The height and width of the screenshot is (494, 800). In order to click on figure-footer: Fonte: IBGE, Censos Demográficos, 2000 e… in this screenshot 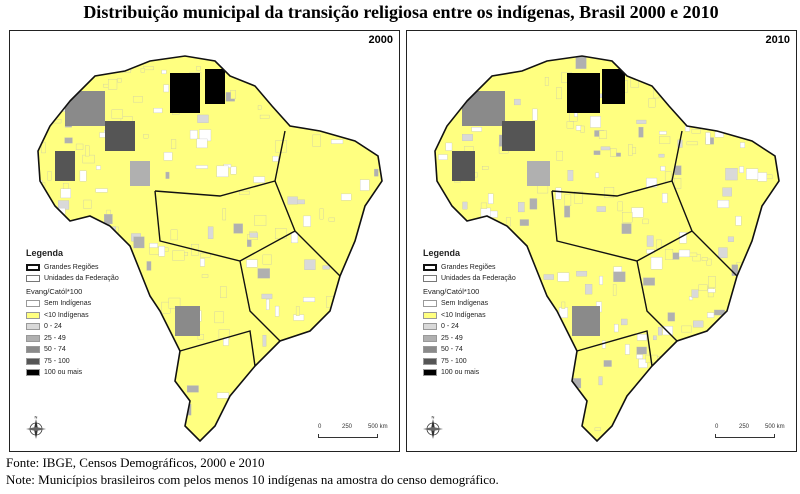, I will do `click(252, 471)`.